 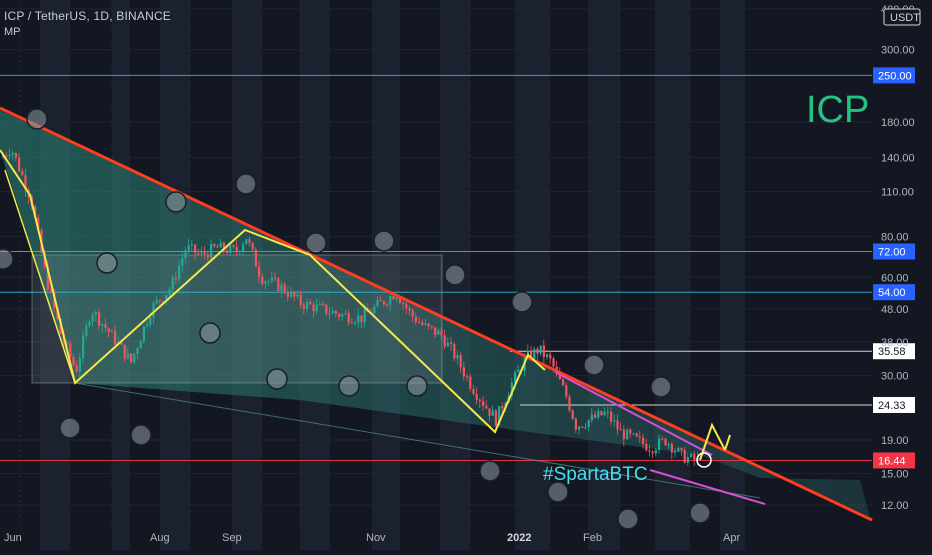 I want to click on svg-text: 35.58, so click(x=892, y=352).